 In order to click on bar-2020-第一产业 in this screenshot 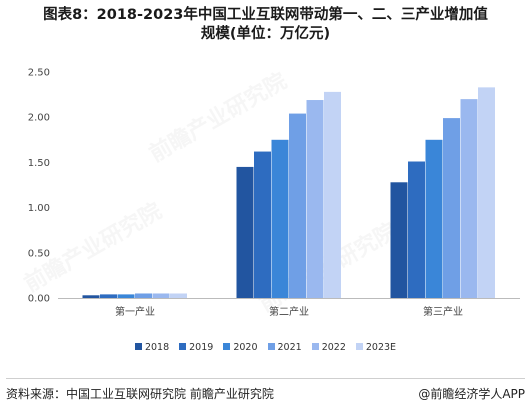, I will do `click(126, 296)`.